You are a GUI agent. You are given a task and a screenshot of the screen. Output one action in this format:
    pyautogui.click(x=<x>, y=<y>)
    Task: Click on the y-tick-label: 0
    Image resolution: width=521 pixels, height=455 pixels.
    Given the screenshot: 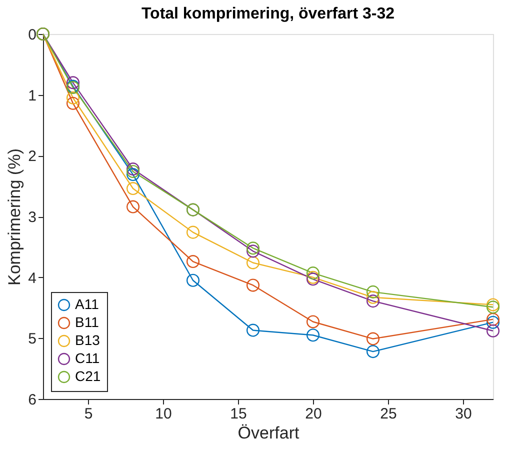 What is the action you would take?
    pyautogui.click(x=32, y=35)
    